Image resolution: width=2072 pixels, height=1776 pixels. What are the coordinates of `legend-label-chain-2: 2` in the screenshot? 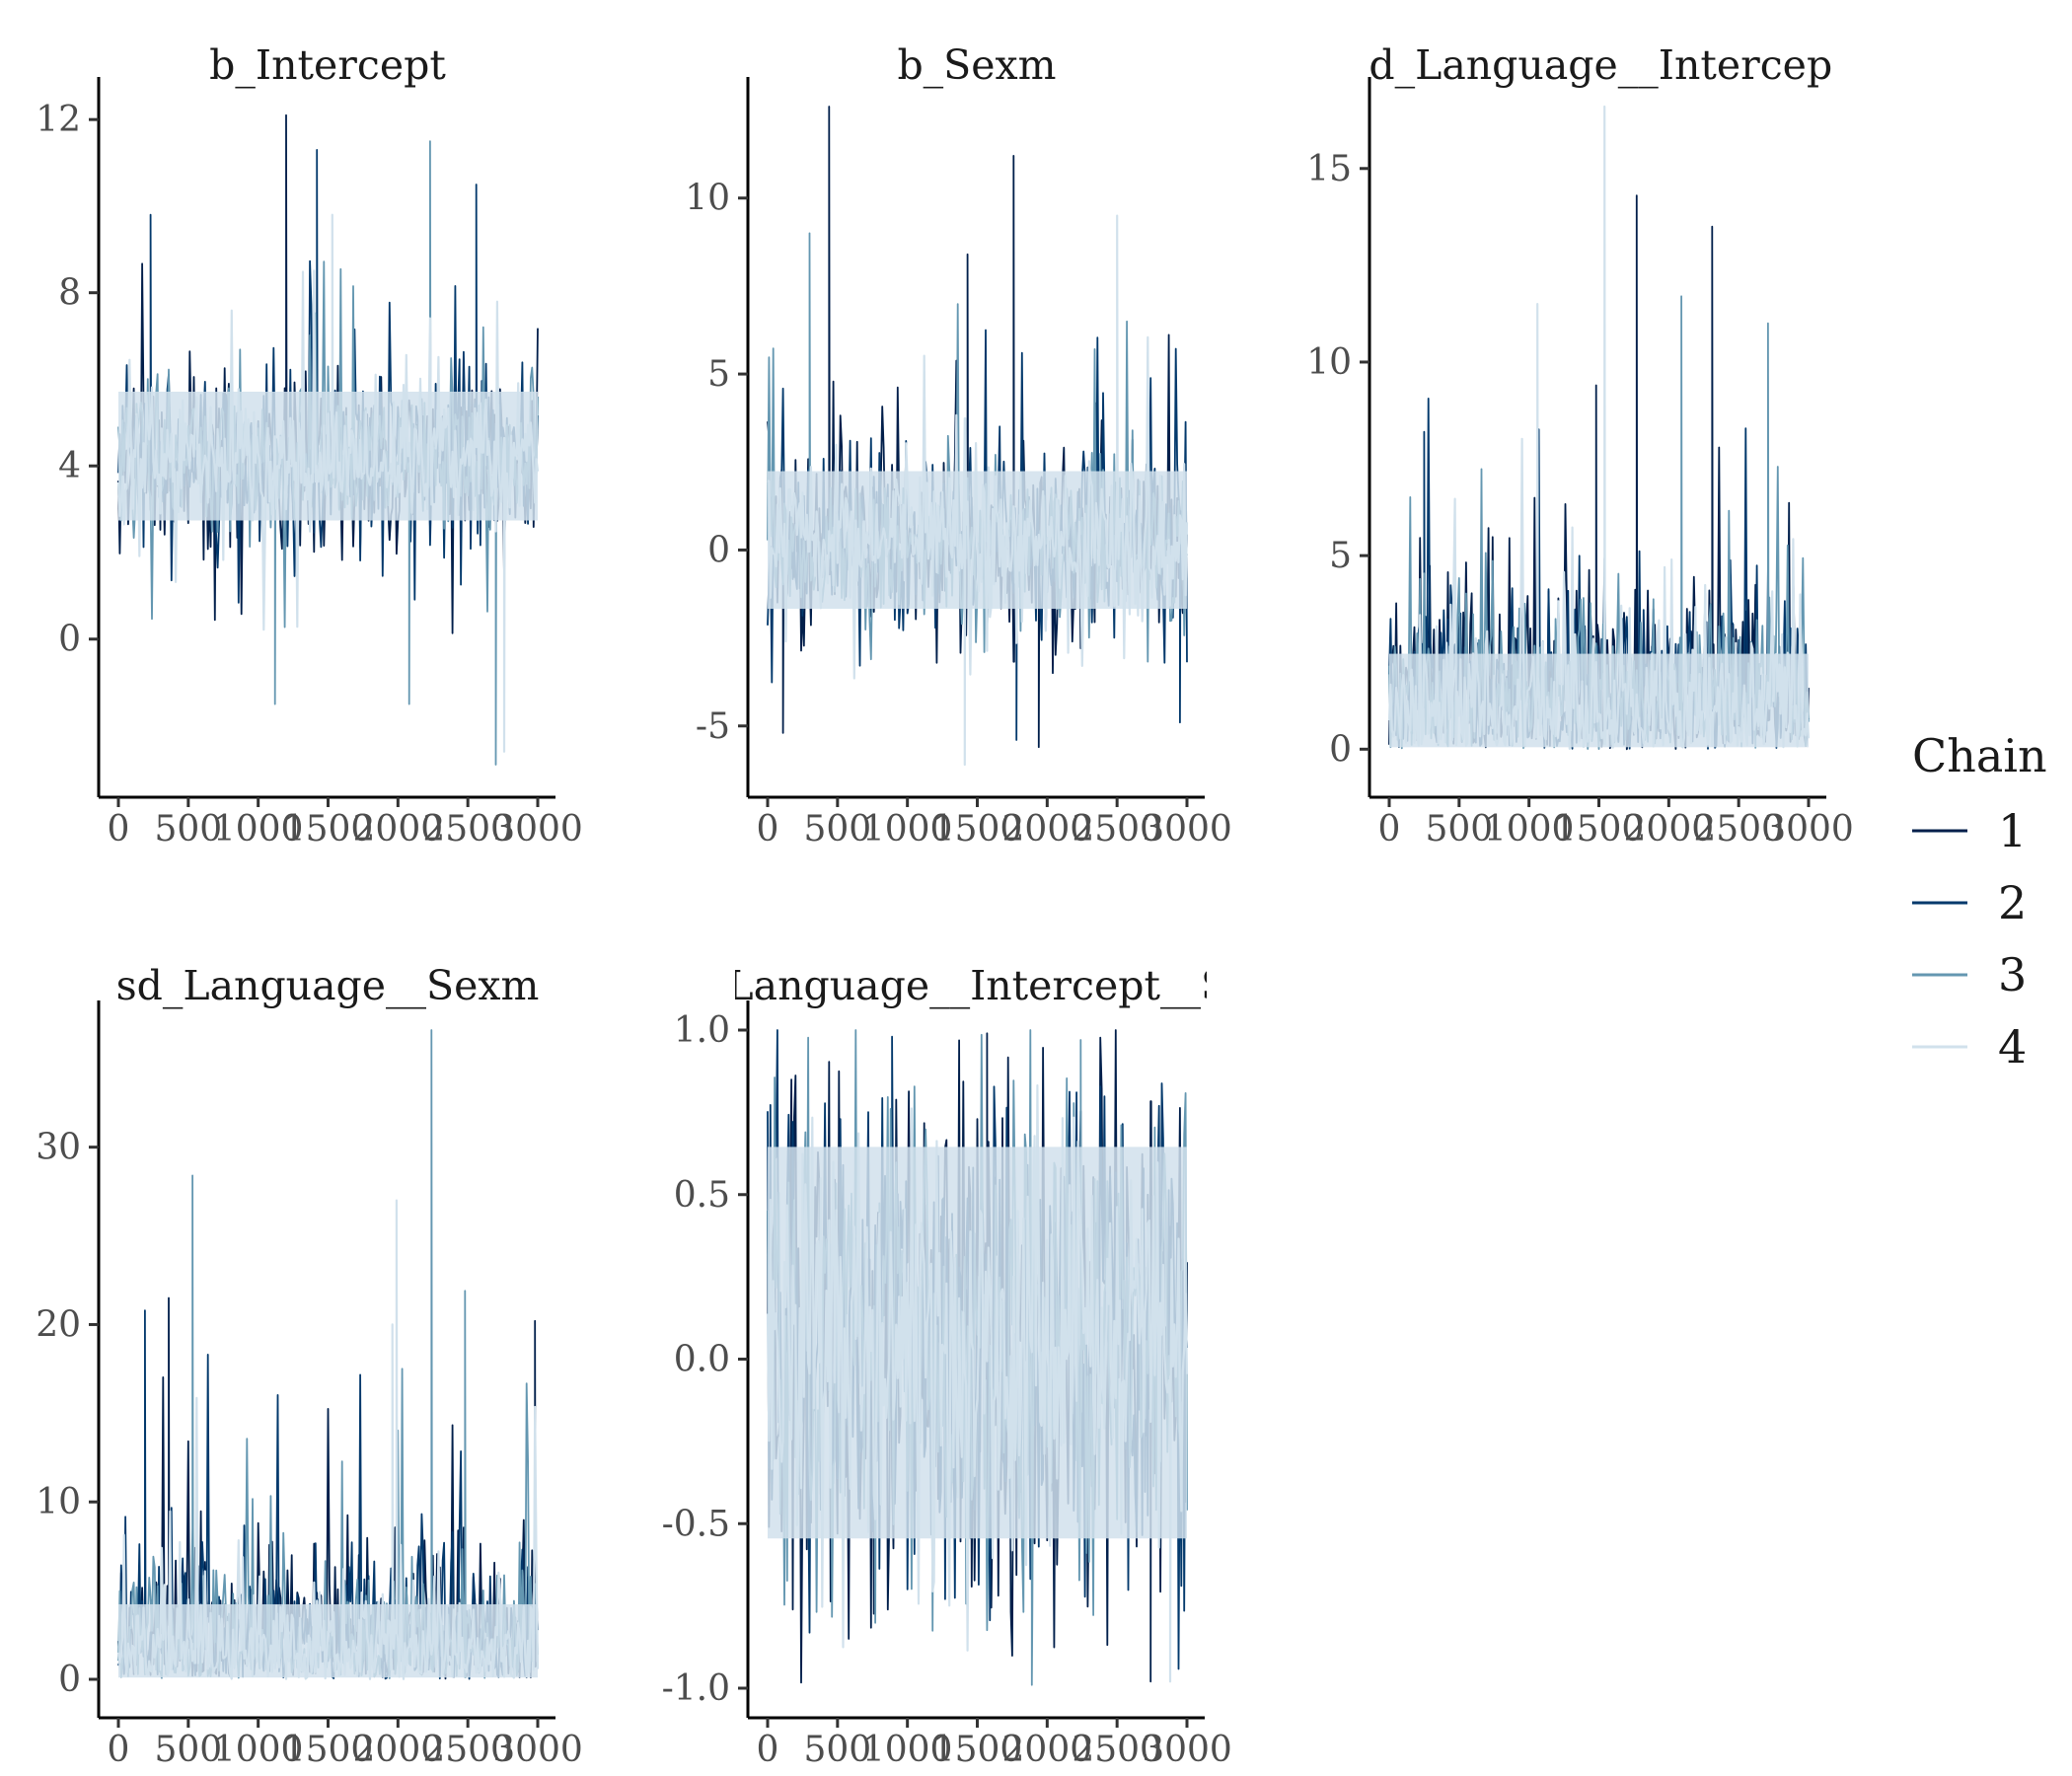 It's located at (2013, 903).